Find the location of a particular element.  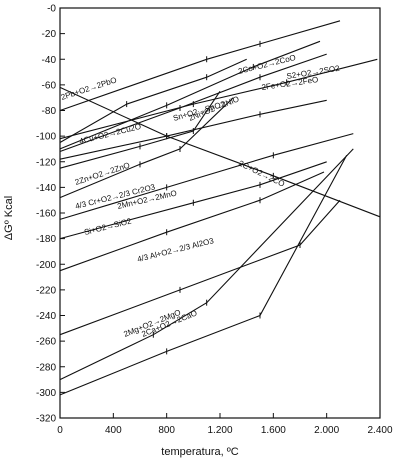

y-tick-label: -260 is located at coordinates (46, 342).